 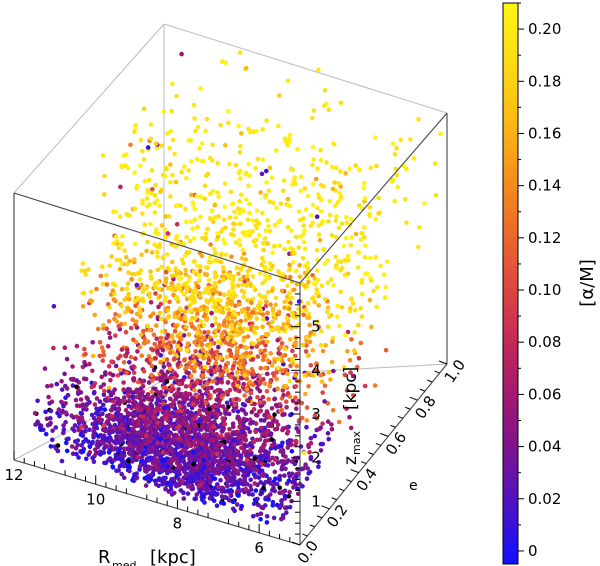 What do you see at coordinates (393, 426) in the screenshot?
I see `y-axis-minor-tick` at bounding box center [393, 426].